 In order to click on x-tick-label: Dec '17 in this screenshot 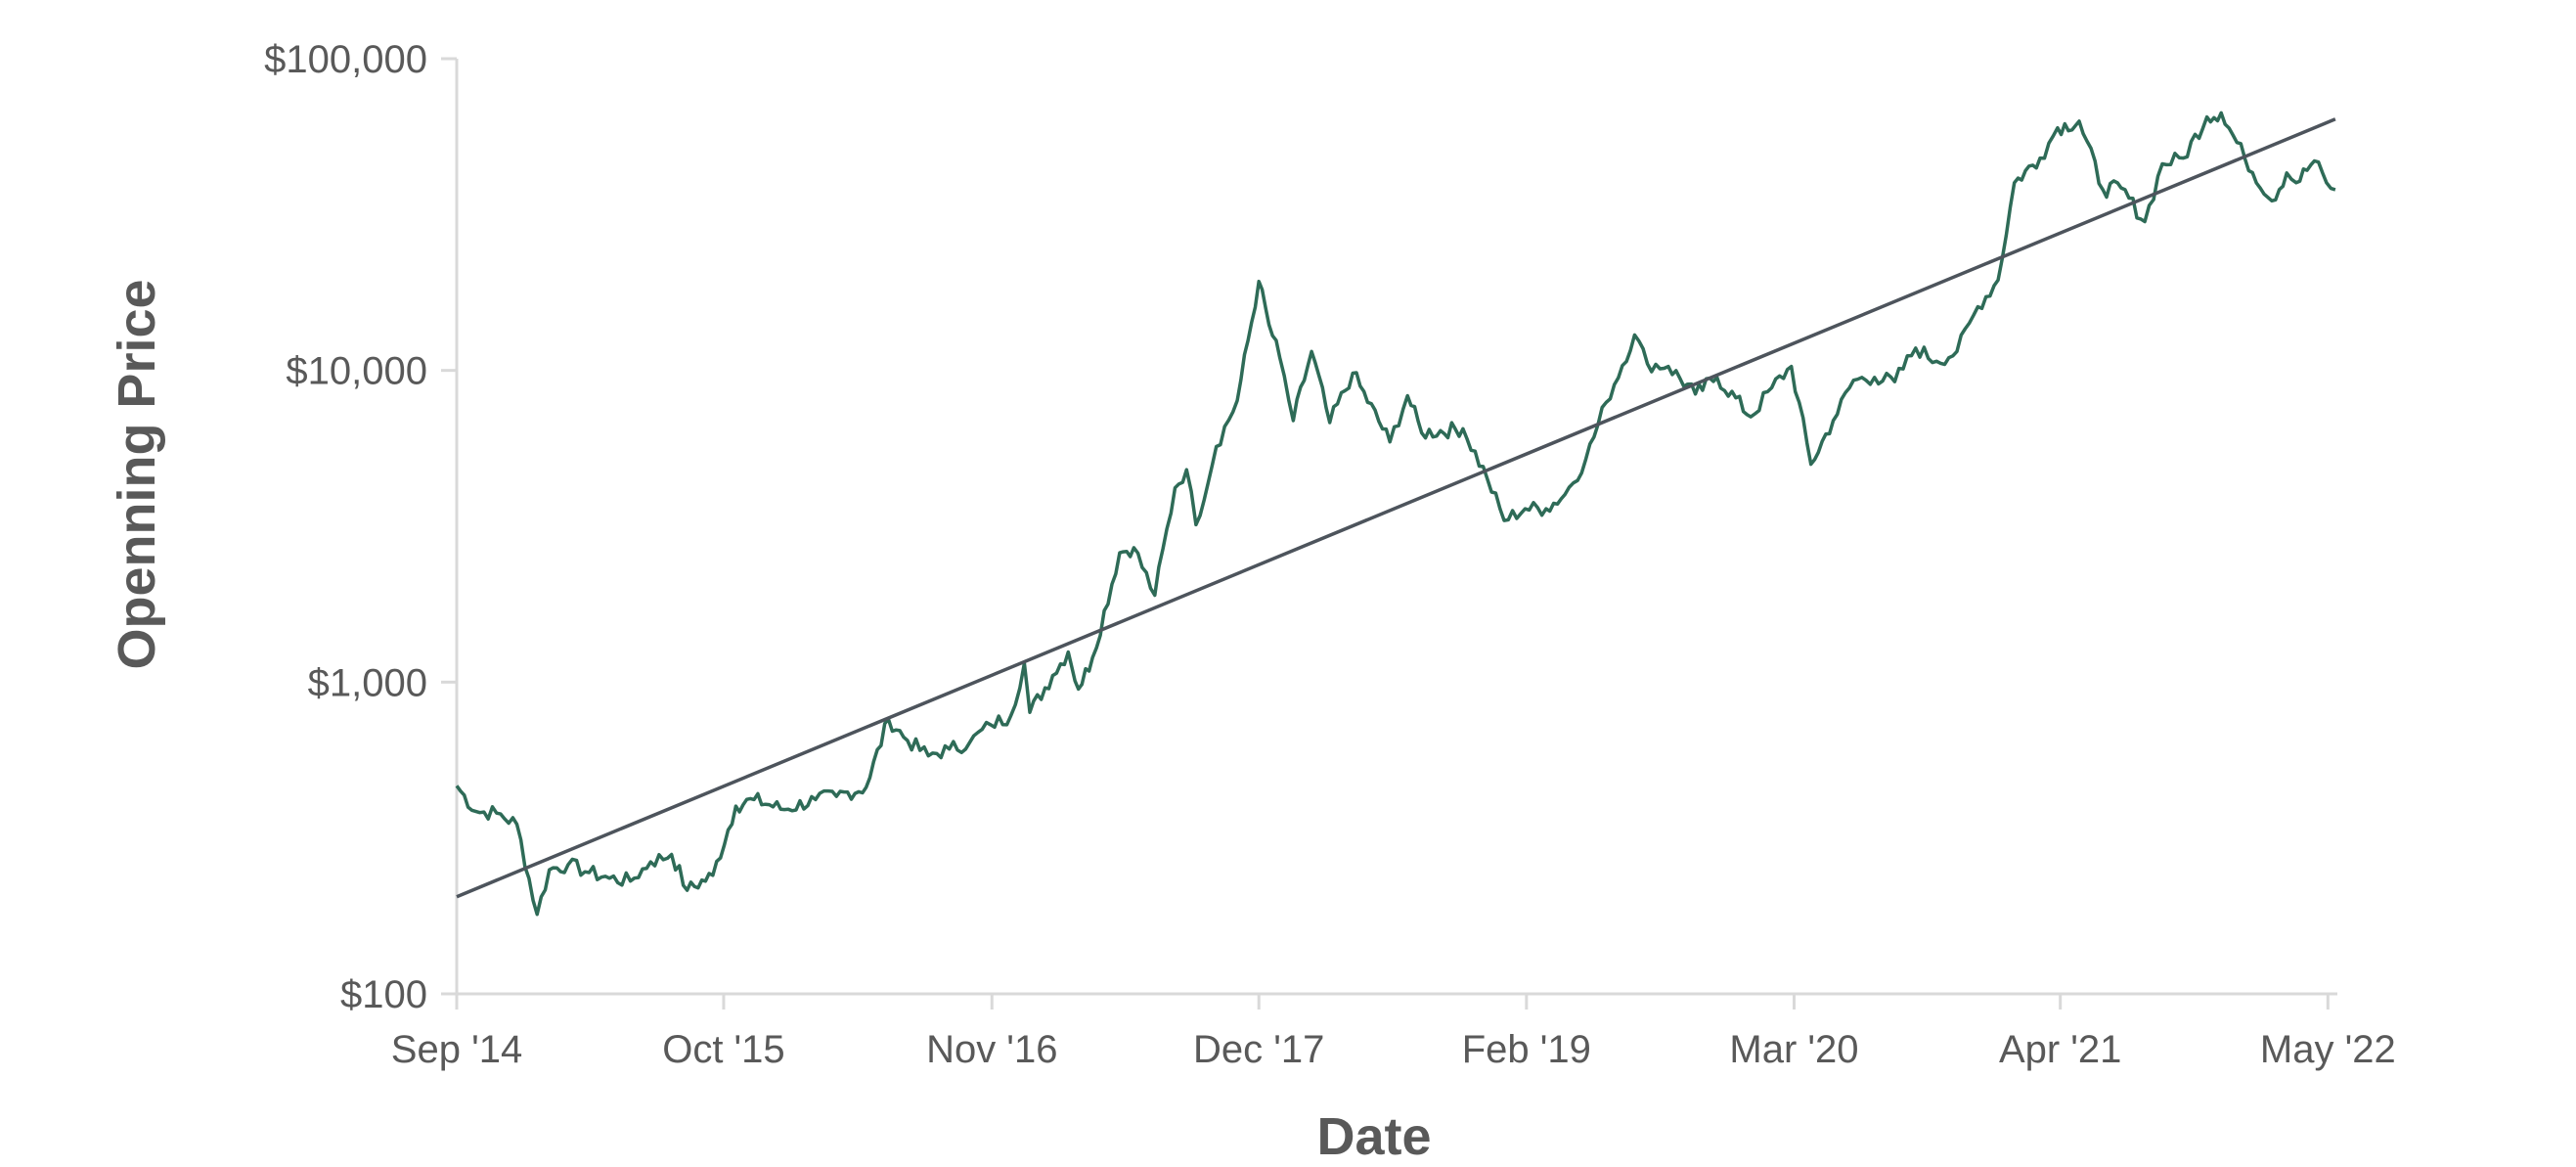, I will do `click(1258, 1049)`.